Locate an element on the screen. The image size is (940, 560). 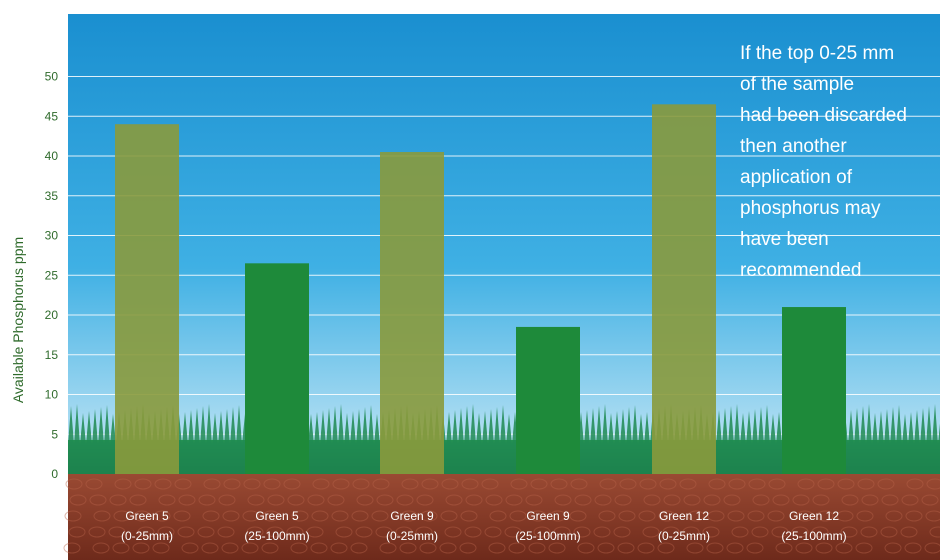
y-tick-label: 40 is located at coordinates (52, 156).